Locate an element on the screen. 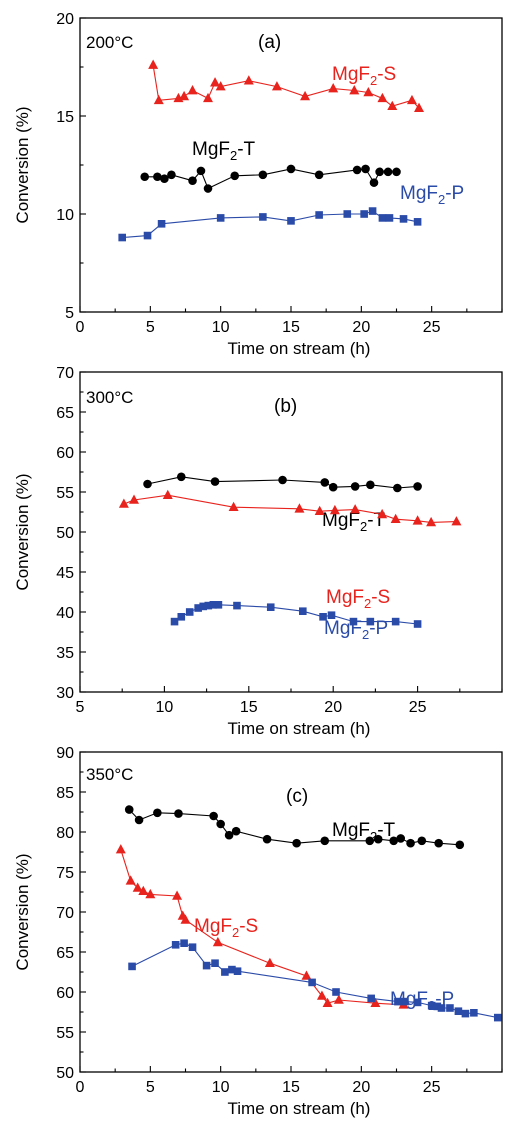  x-tick-label: 0 is located at coordinates (80, 327).